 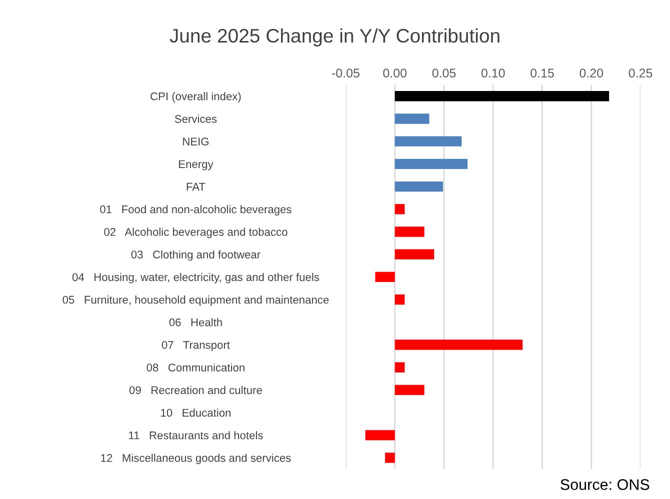 What do you see at coordinates (592, 73) in the screenshot?
I see `x-tick-label: 0.20` at bounding box center [592, 73].